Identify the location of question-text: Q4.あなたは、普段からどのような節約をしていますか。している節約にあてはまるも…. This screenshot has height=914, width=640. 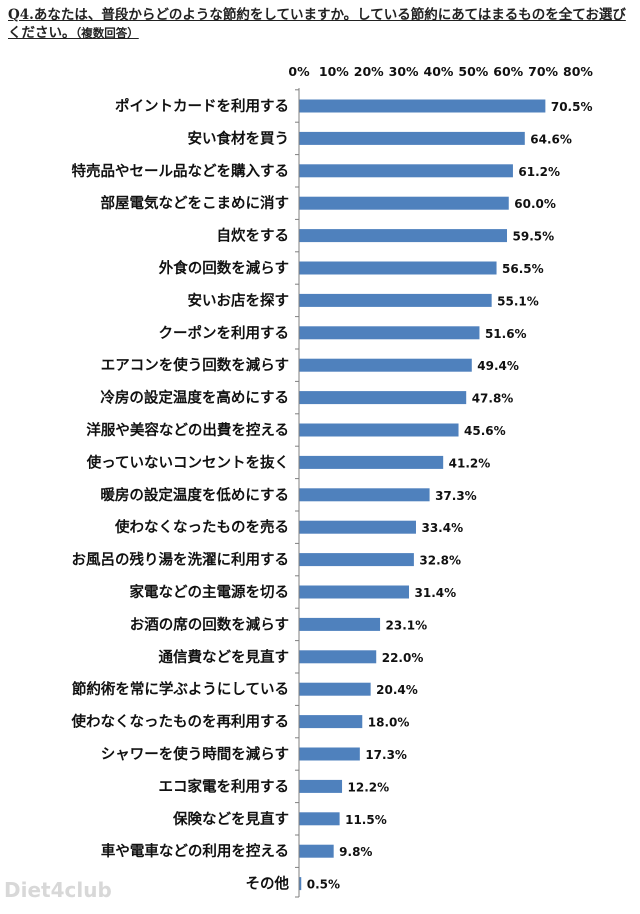
(320, 24).